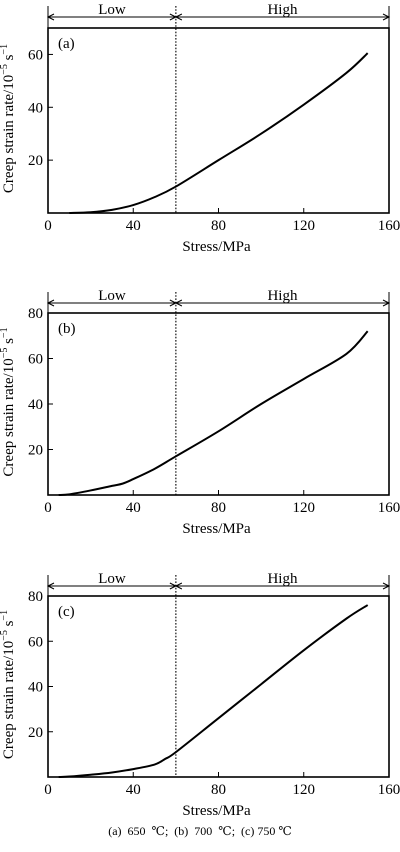  Describe the element at coordinates (66, 44) in the screenshot. I see `panel-label: (a)` at that location.